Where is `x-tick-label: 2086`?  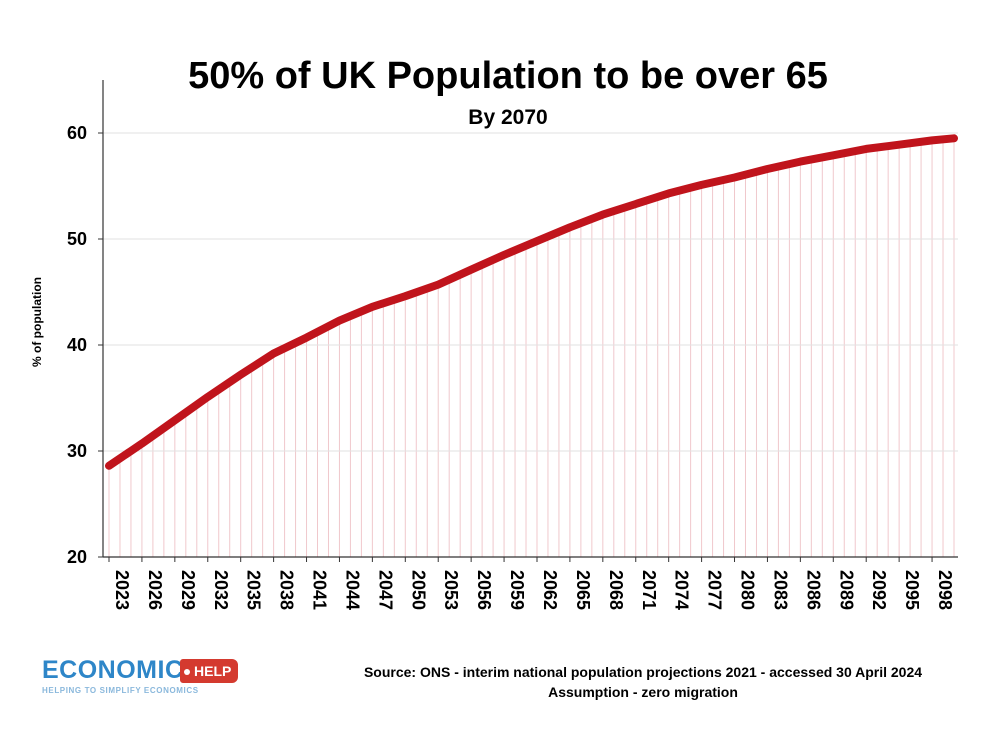 x-tick-label: 2086 is located at coordinates (813, 590).